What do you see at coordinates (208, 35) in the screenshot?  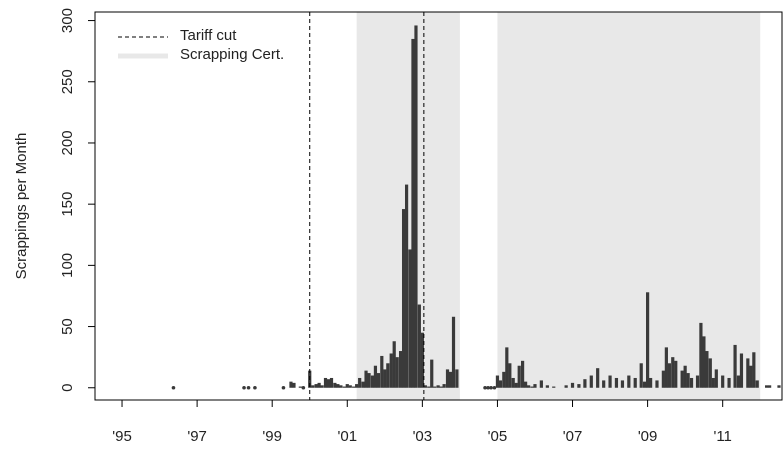 I see `legend-label: Tariff cut` at bounding box center [208, 35].